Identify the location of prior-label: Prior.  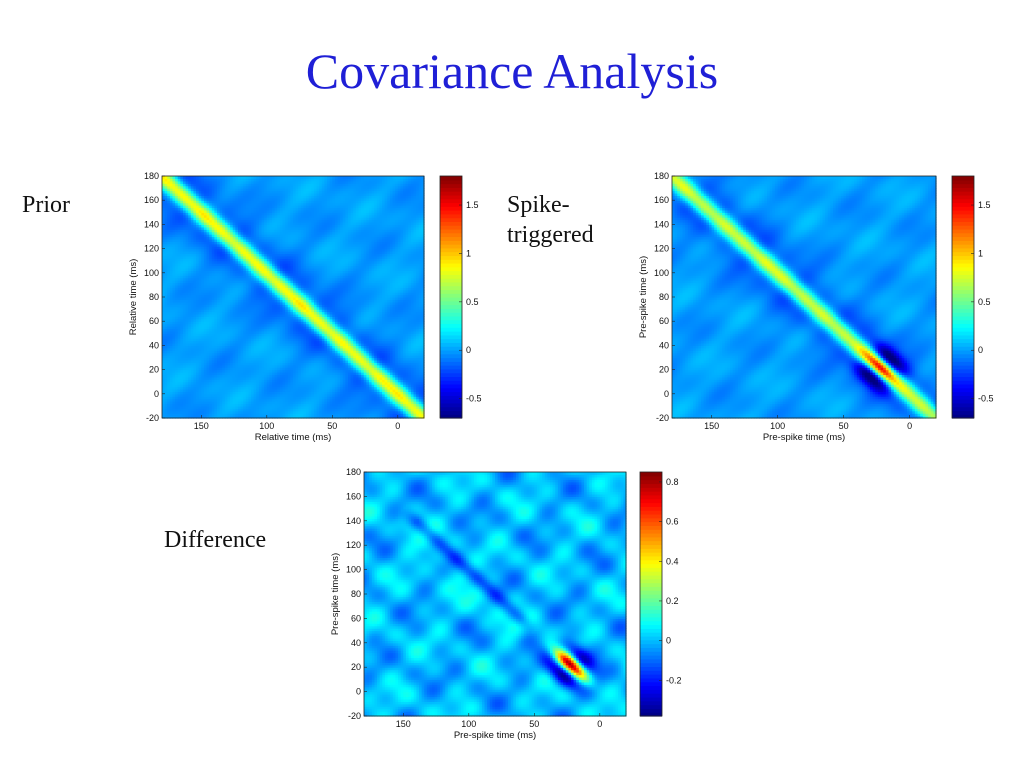
(46, 205).